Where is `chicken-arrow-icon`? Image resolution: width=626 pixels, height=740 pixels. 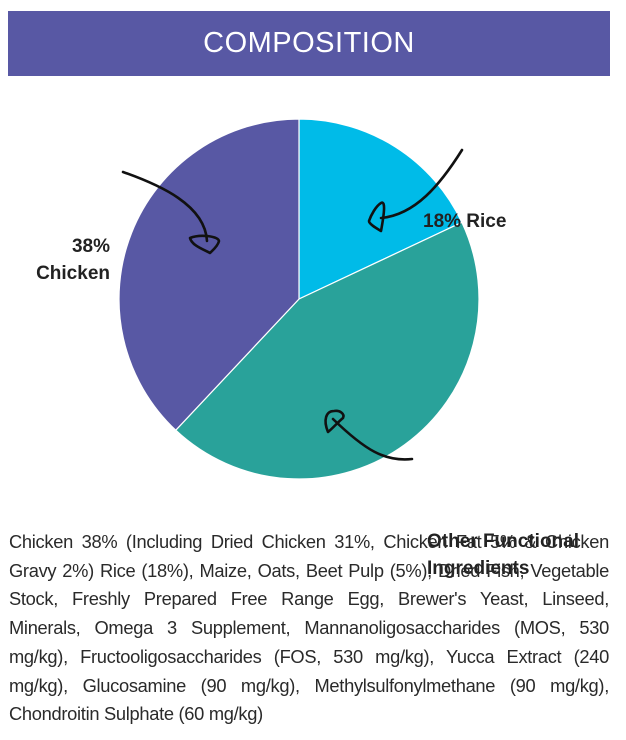
chicken-arrow-icon is located at coordinates (171, 212).